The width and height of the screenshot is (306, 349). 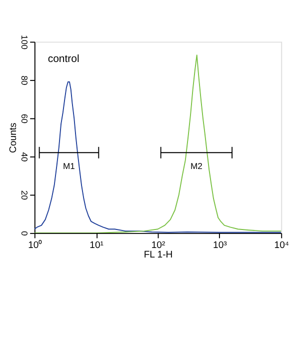 I want to click on x-tick-label: 10⁰, so click(x=35, y=244).